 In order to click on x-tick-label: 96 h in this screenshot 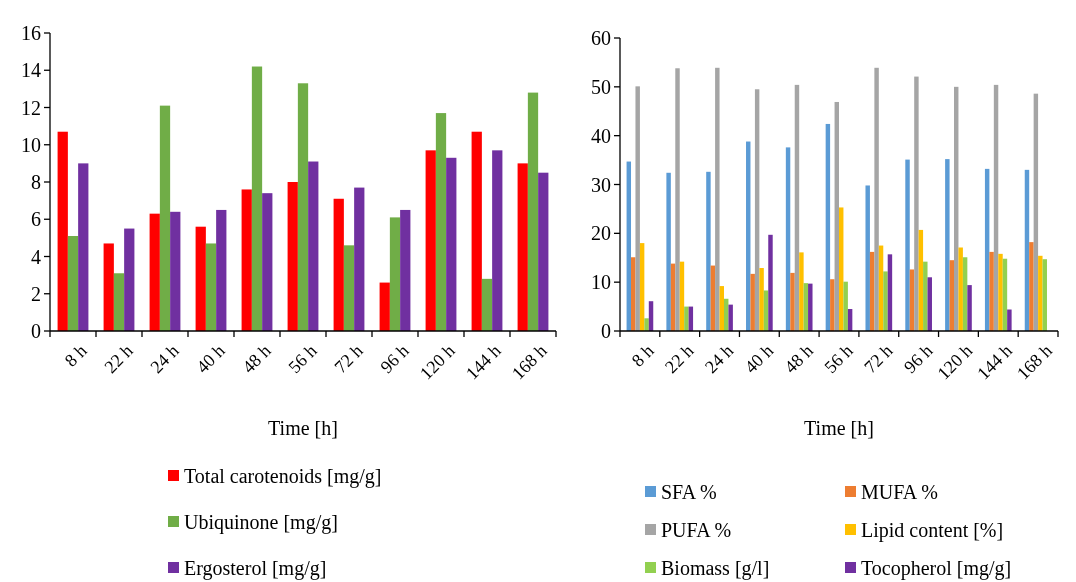, I will do `click(394, 359)`.